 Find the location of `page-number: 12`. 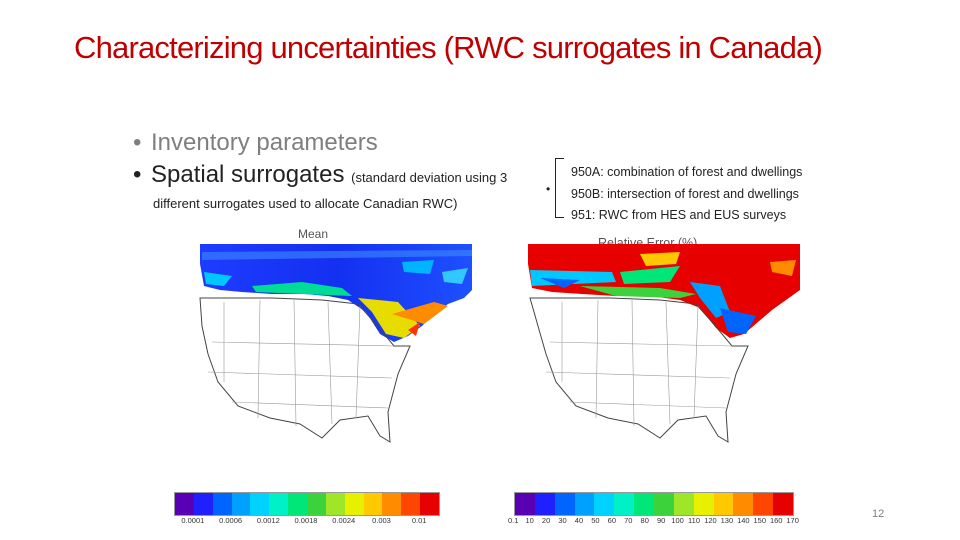

page-number: 12 is located at coordinates (878, 514).